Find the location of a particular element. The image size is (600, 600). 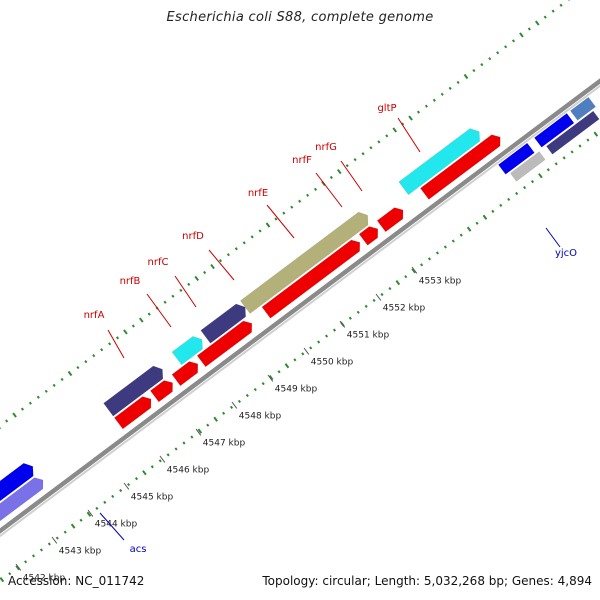

axis-tick-label: 4546 kbp is located at coordinates (188, 470).